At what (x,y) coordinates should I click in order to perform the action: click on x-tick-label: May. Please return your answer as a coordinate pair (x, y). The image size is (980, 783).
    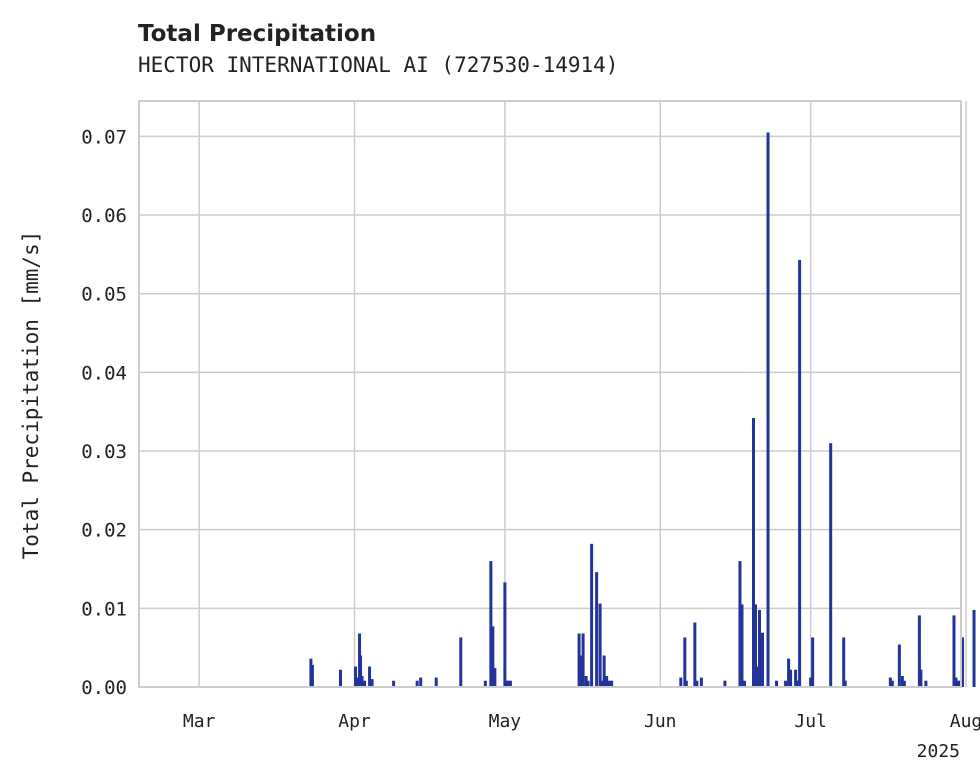
    Looking at the image, I should click on (505, 721).